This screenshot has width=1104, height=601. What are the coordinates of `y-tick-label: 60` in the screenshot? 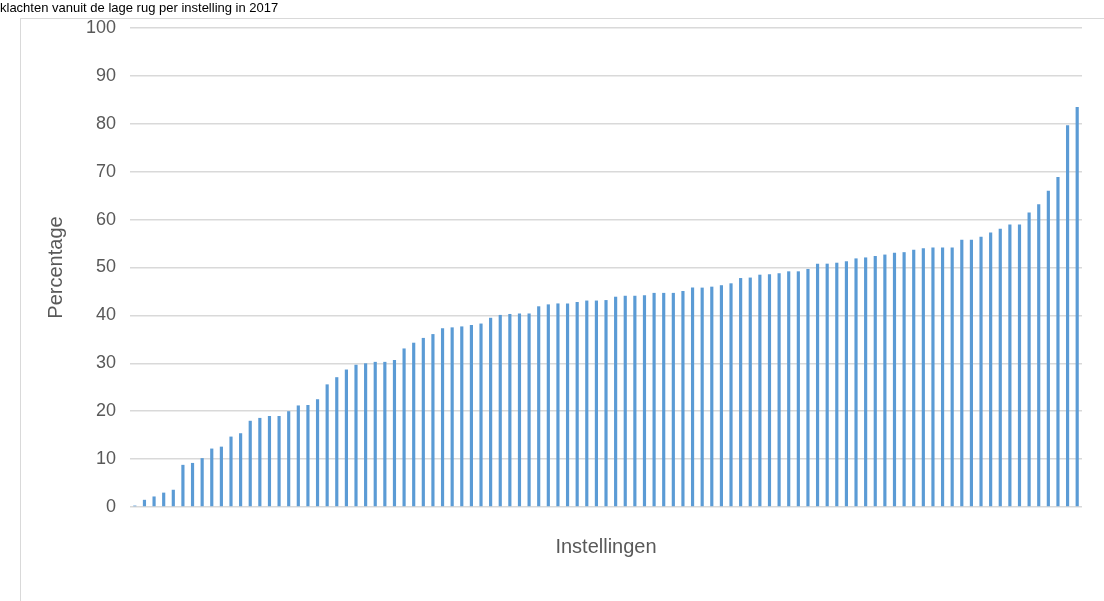 It's located at (106, 218).